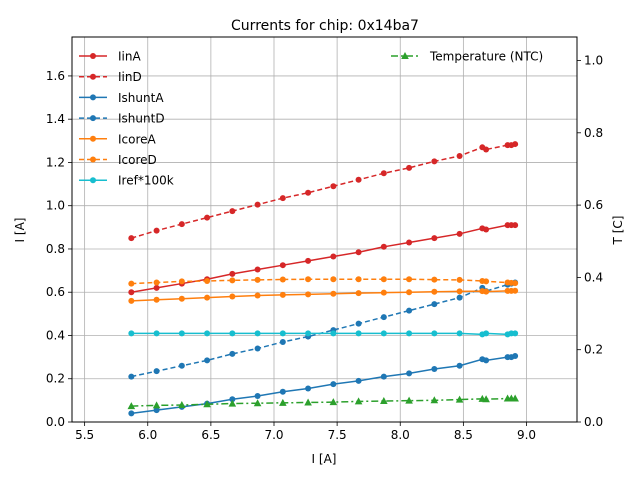  I want to click on legend-entry: IcoreD, so click(118, 160).